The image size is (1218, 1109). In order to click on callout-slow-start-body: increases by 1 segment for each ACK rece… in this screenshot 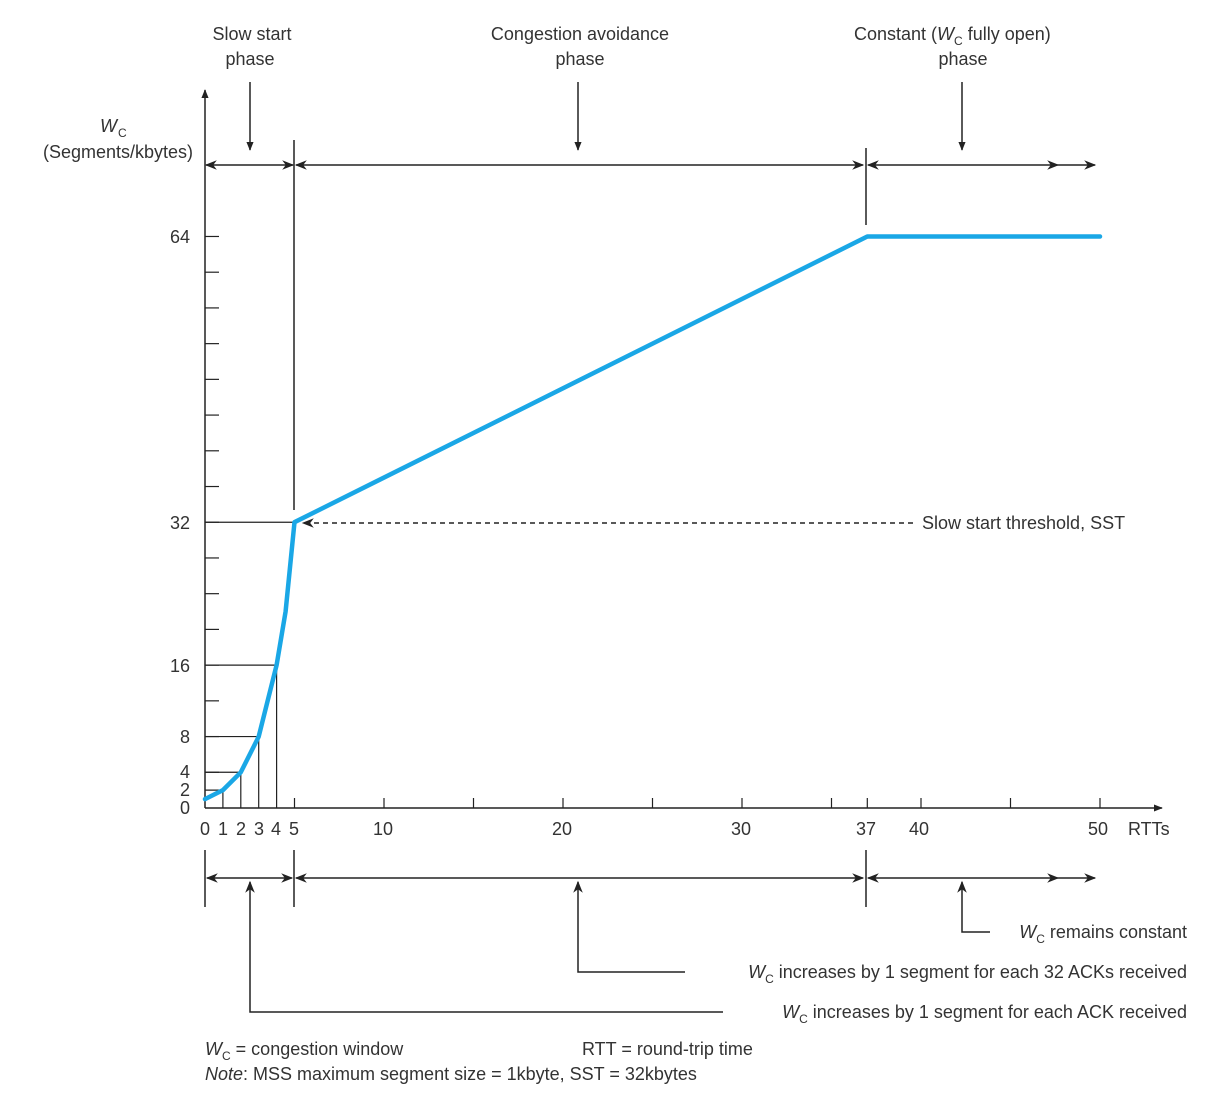, I will do `click(997, 1012)`.